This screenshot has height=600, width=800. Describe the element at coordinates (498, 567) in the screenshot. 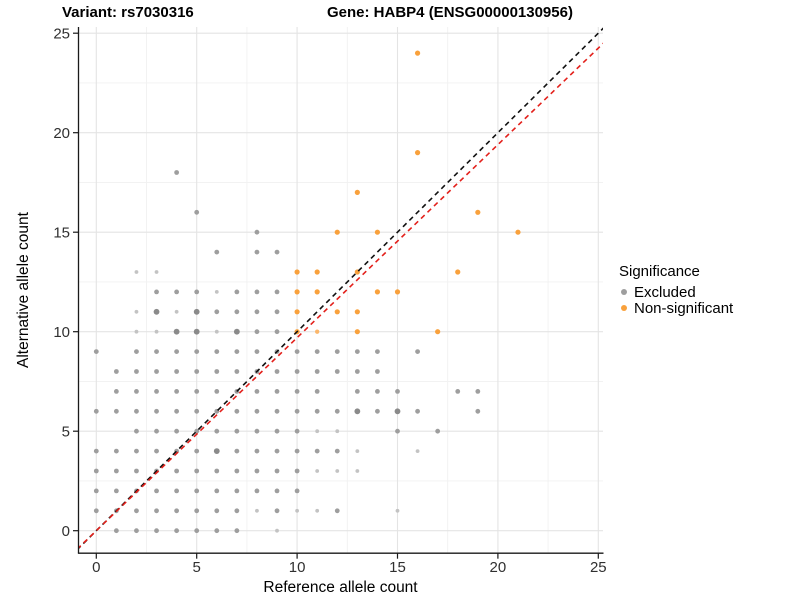

I see `x-tick-label: 20` at that location.